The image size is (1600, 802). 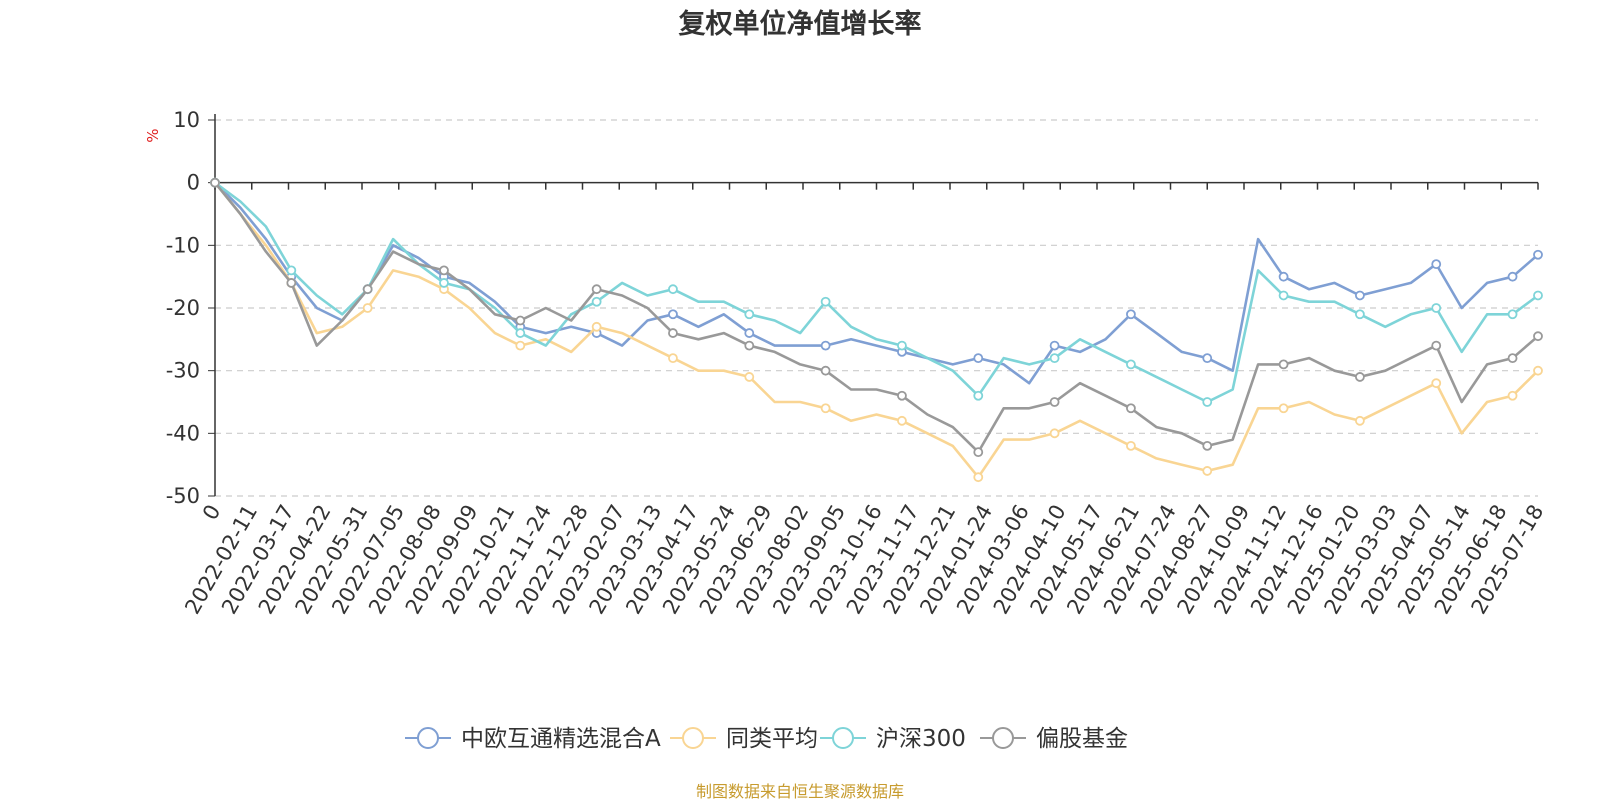 What do you see at coordinates (921, 739) in the screenshot?
I see `legend-label: 沪深300` at bounding box center [921, 739].